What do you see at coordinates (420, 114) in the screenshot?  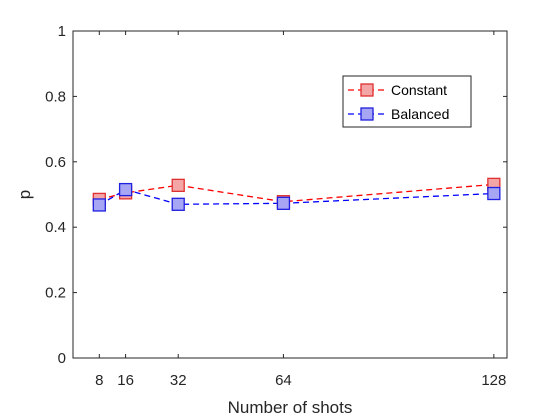 I see `legend-label-balanced: Balanced` at bounding box center [420, 114].